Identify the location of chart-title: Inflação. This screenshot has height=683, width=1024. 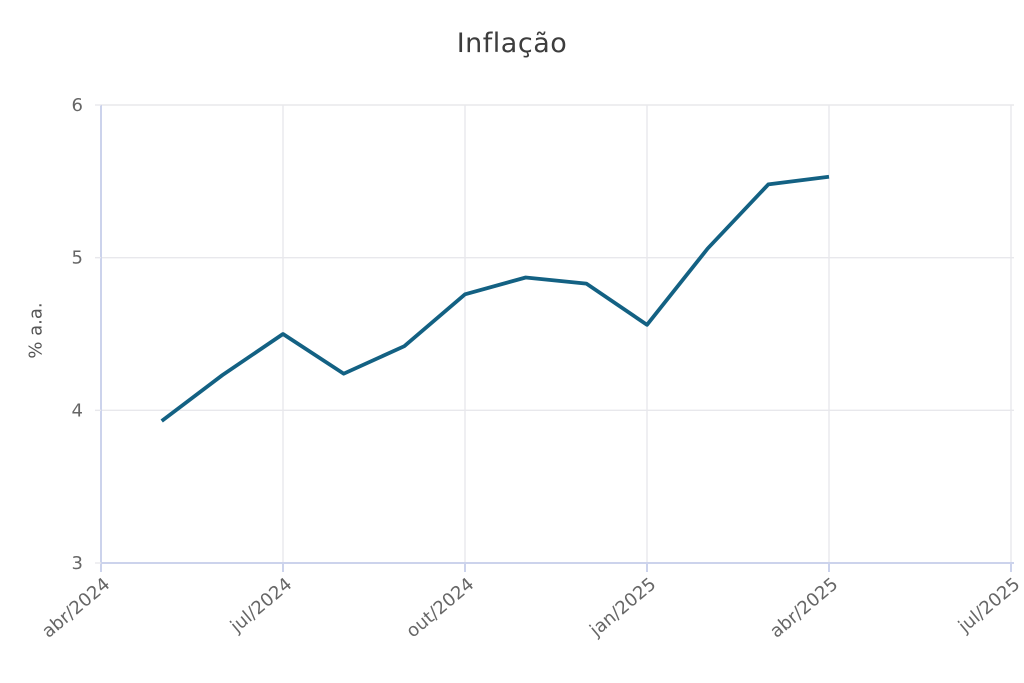
(512, 43).